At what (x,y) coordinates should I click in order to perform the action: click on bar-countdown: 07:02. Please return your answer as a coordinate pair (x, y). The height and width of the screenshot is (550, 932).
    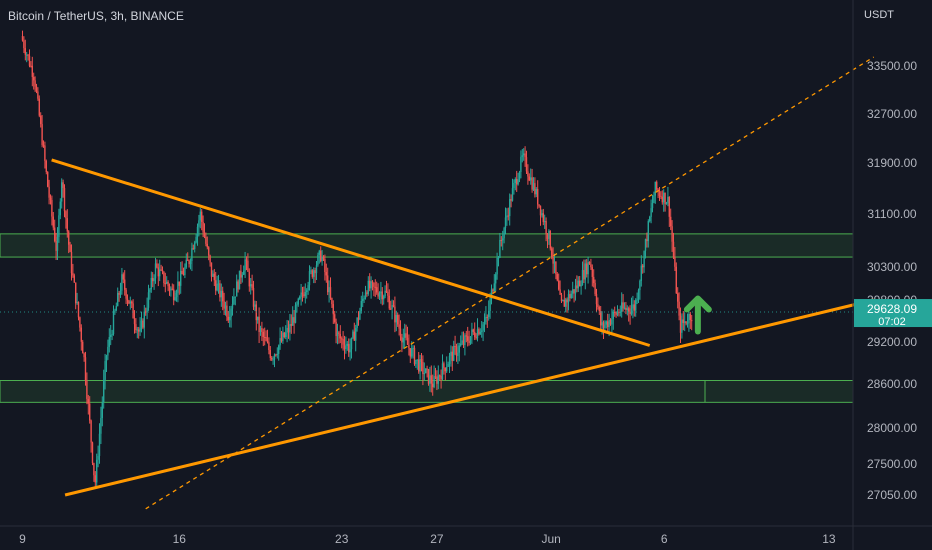
    Looking at the image, I should click on (892, 322).